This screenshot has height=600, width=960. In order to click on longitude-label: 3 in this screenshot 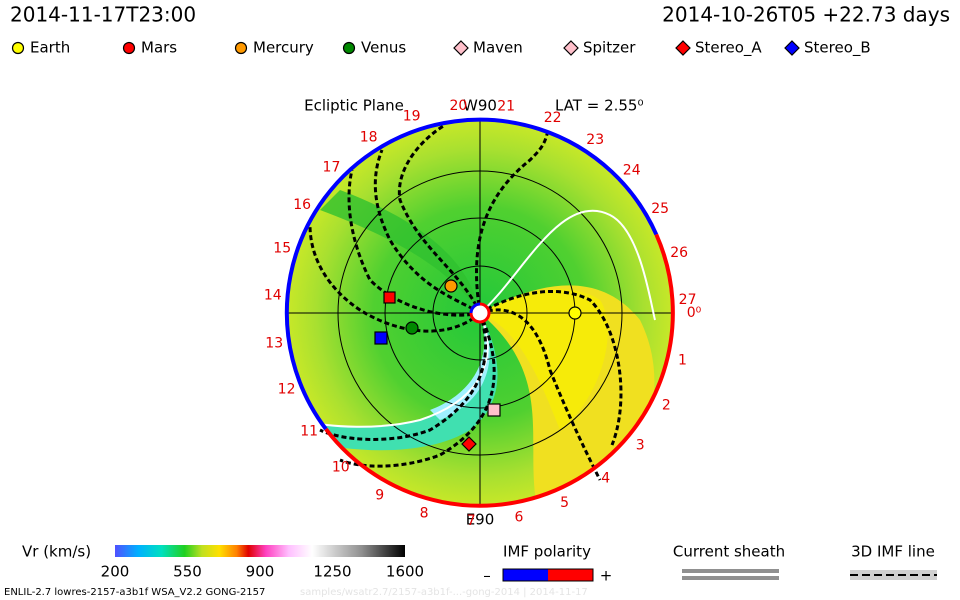, I will do `click(640, 446)`.